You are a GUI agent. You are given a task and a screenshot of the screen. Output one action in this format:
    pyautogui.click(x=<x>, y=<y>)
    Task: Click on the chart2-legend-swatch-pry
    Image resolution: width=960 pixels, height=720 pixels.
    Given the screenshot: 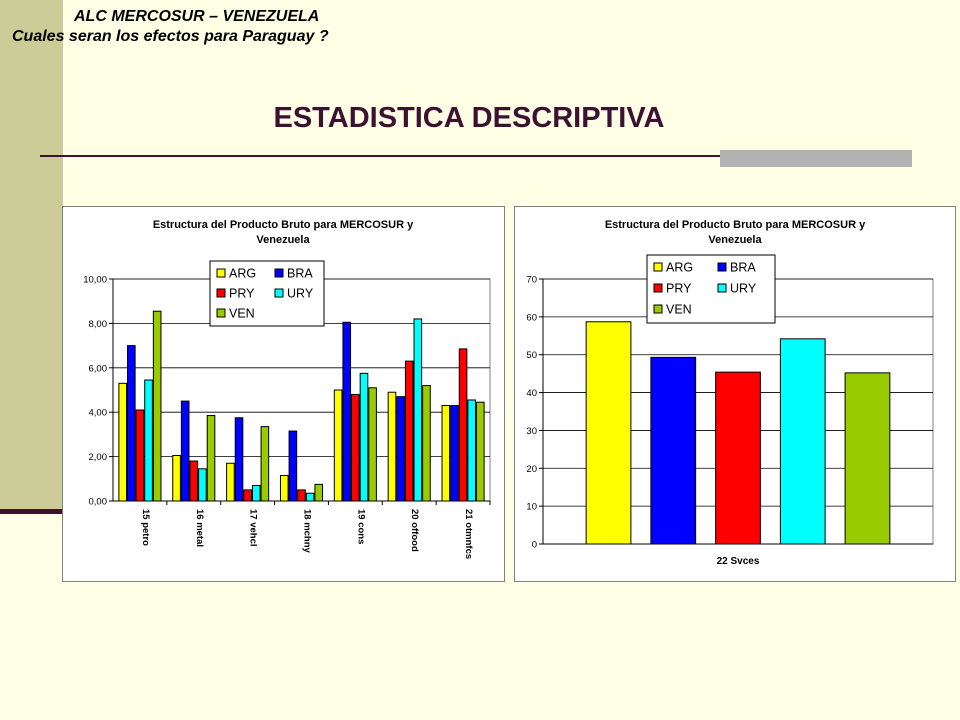 What is the action you would take?
    pyautogui.click(x=658, y=288)
    